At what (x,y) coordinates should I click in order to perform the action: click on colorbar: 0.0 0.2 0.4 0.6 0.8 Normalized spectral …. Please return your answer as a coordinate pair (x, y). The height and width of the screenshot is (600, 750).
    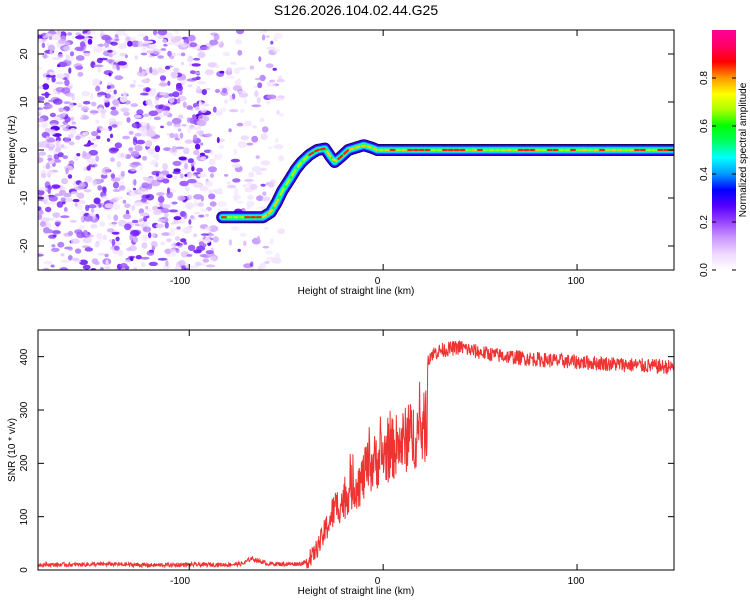
    Looking at the image, I should click on (724, 153).